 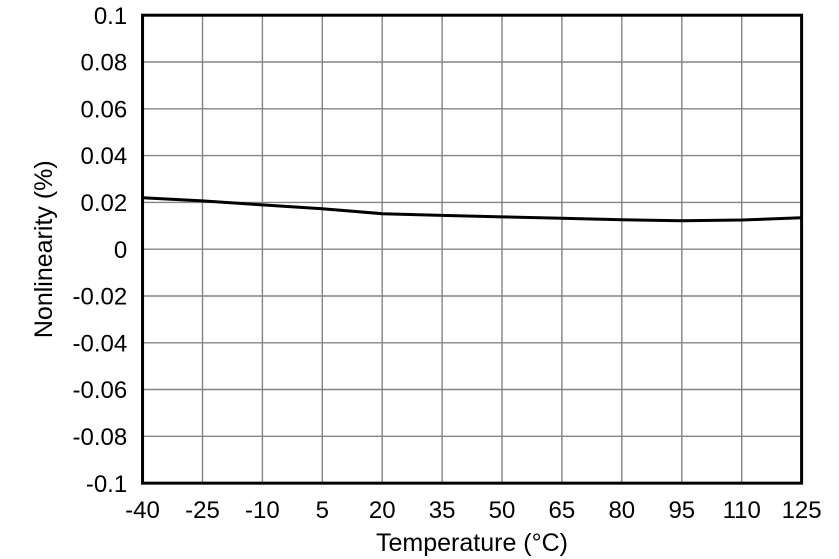 What do you see at coordinates (382, 510) in the screenshot?
I see `svg-text: 20` at bounding box center [382, 510].